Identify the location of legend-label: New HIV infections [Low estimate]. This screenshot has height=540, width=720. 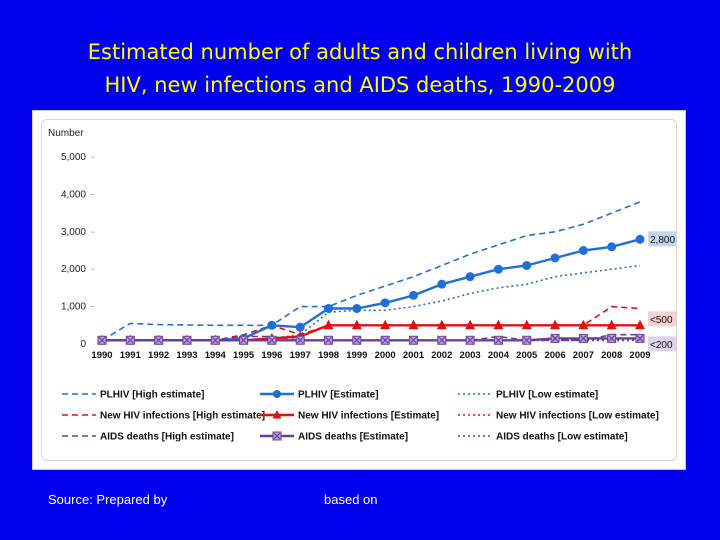
(577, 416).